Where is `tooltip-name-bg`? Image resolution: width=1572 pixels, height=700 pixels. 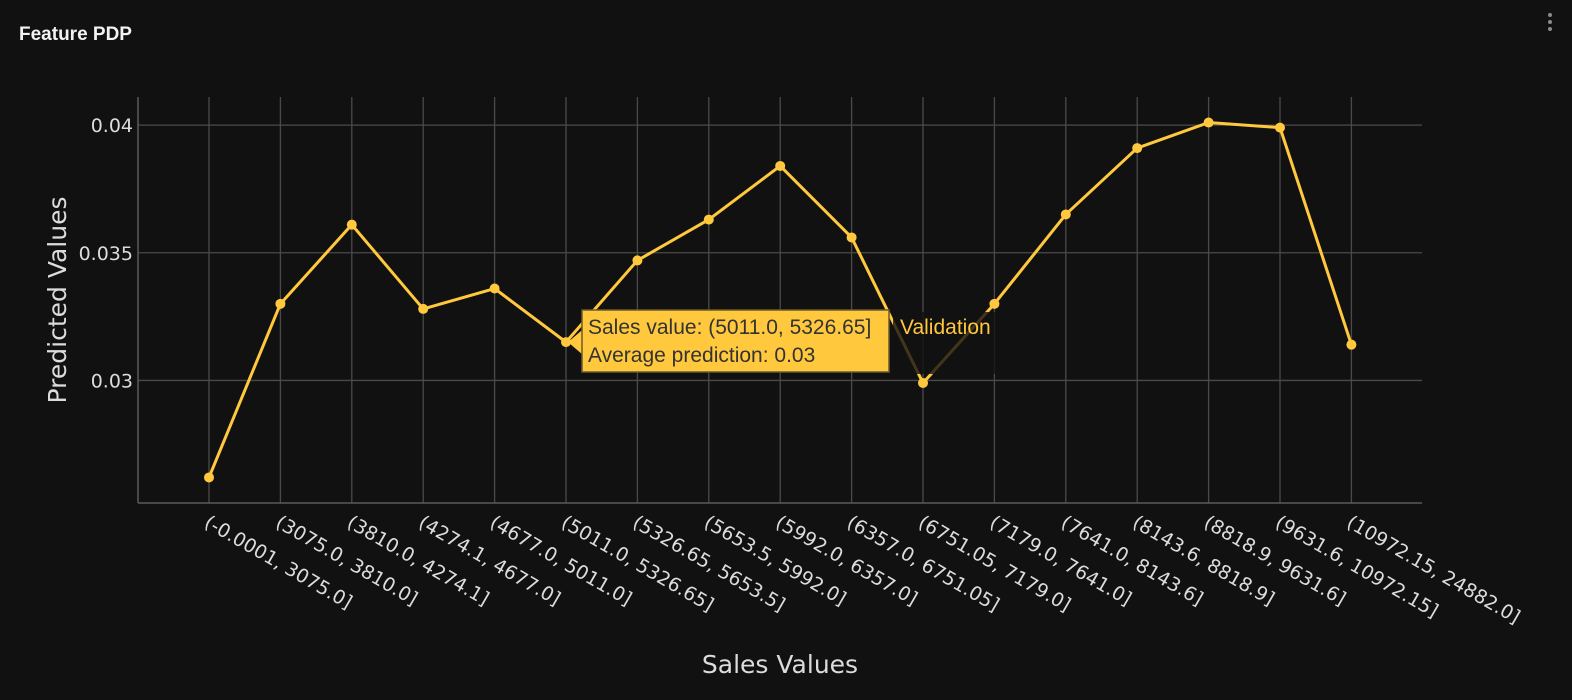 tooltip-name-bg is located at coordinates (945, 343).